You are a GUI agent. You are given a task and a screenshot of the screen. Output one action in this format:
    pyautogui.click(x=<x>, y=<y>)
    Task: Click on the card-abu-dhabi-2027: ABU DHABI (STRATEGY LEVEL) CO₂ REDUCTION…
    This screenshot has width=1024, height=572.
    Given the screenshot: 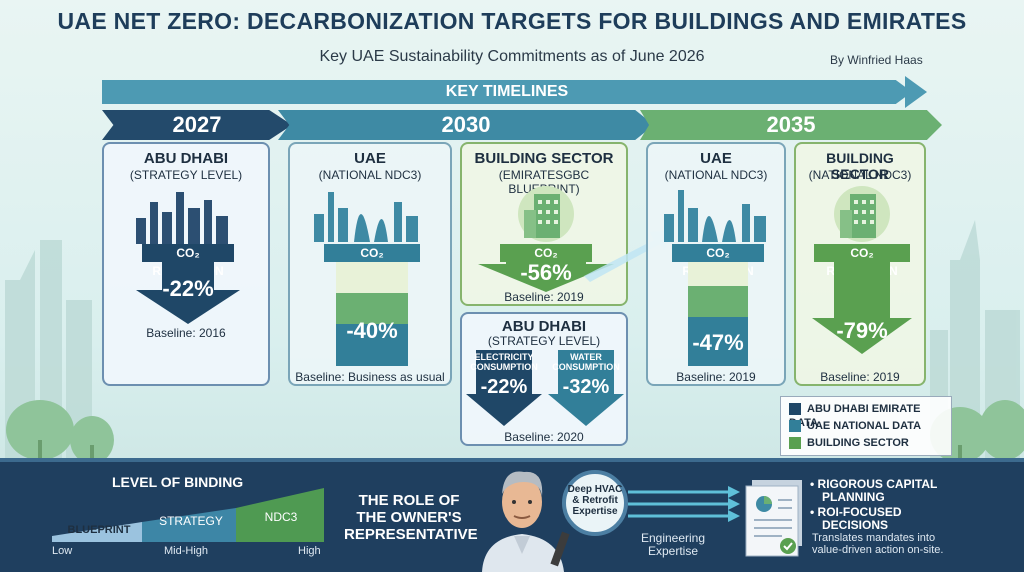 What is the action you would take?
    pyautogui.click(x=186, y=264)
    